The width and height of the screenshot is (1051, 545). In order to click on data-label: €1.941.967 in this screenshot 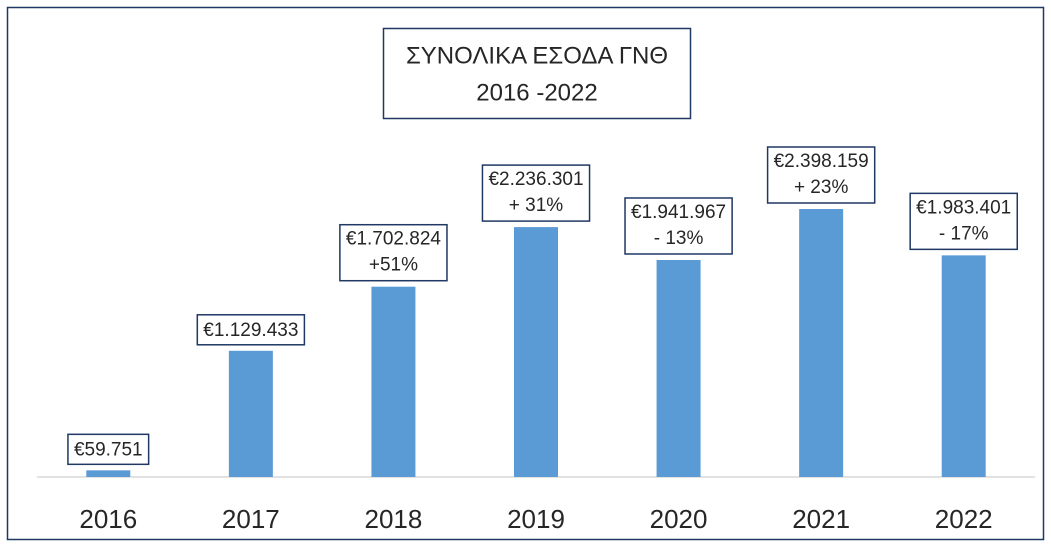, I will do `click(678, 212)`.